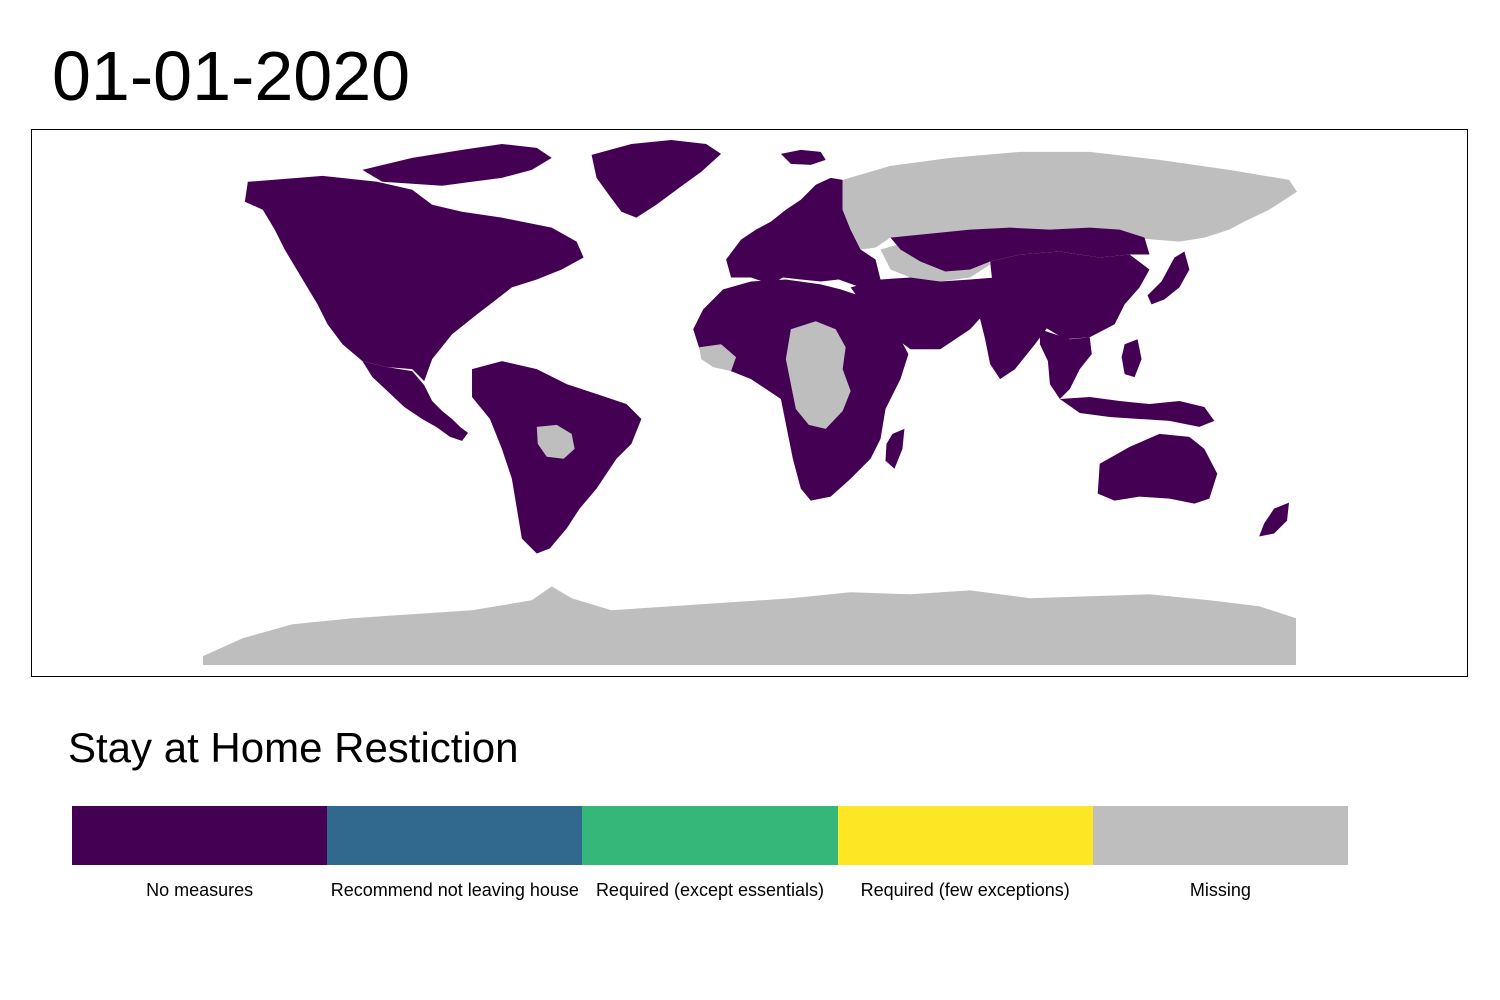 The width and height of the screenshot is (1500, 1000). I want to click on legend-swatch-missing, so click(1220, 835).